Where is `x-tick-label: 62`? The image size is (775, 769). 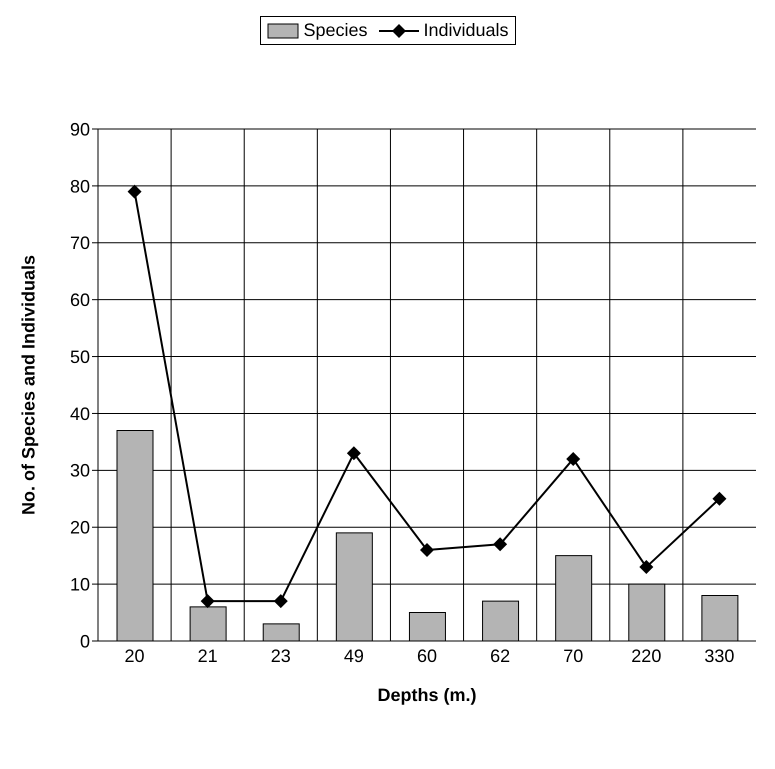 x-tick-label: 62 is located at coordinates (500, 656).